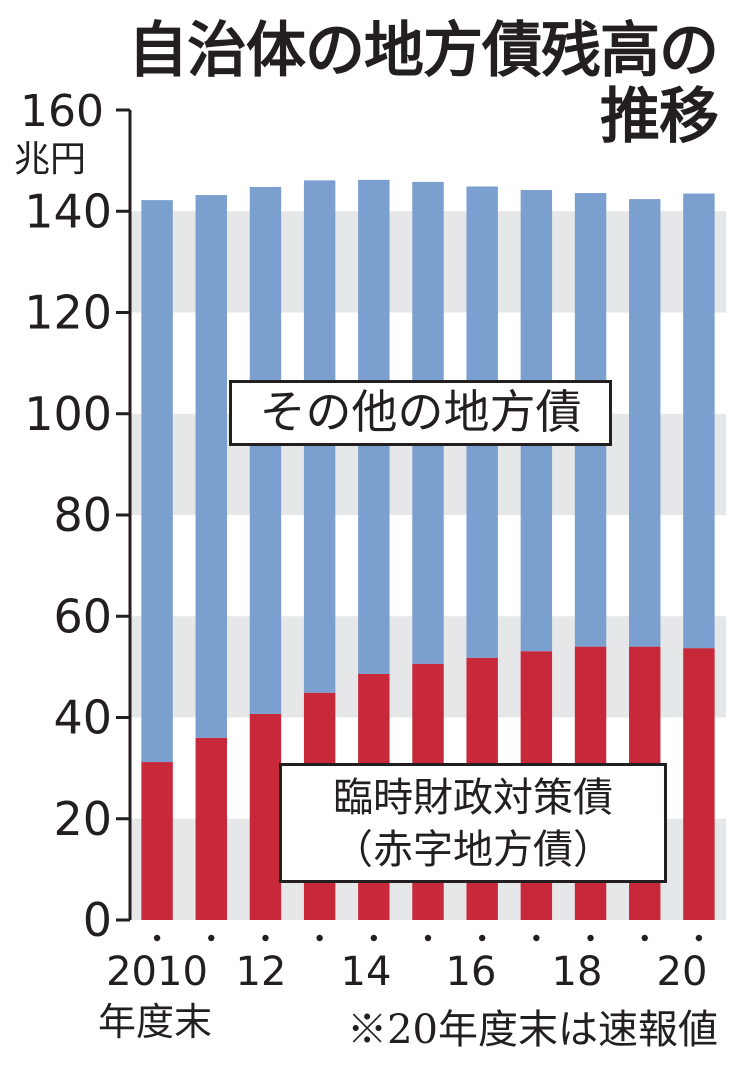 Image resolution: width=740 pixels, height=1071 pixels. I want to click on bar-other-bonds-2012, so click(265, 450).